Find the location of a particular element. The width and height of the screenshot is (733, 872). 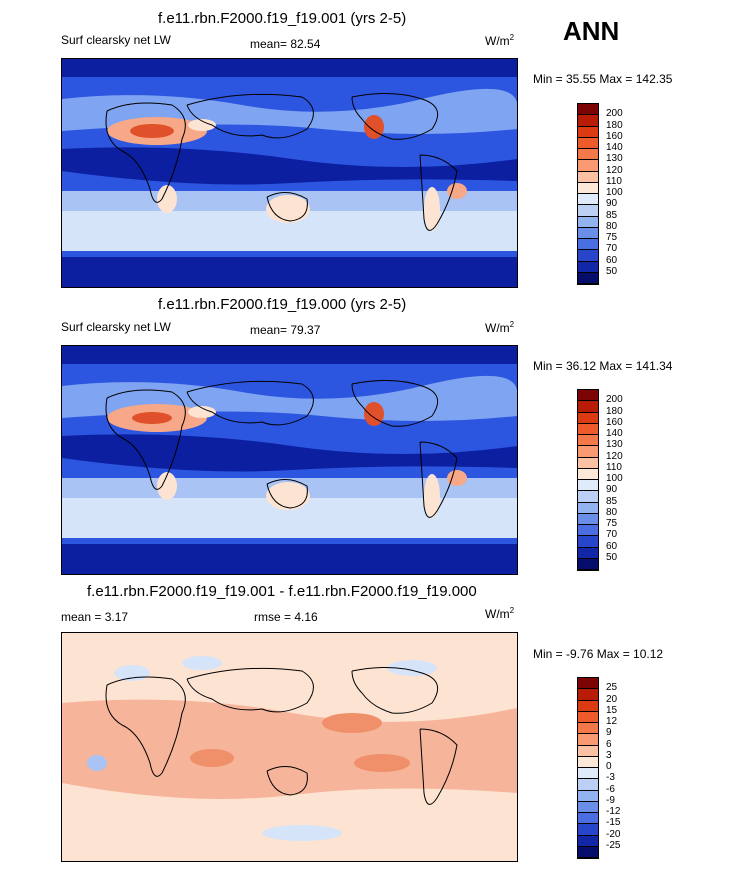

colorbar-tick-label: 70 is located at coordinates (612, 249).